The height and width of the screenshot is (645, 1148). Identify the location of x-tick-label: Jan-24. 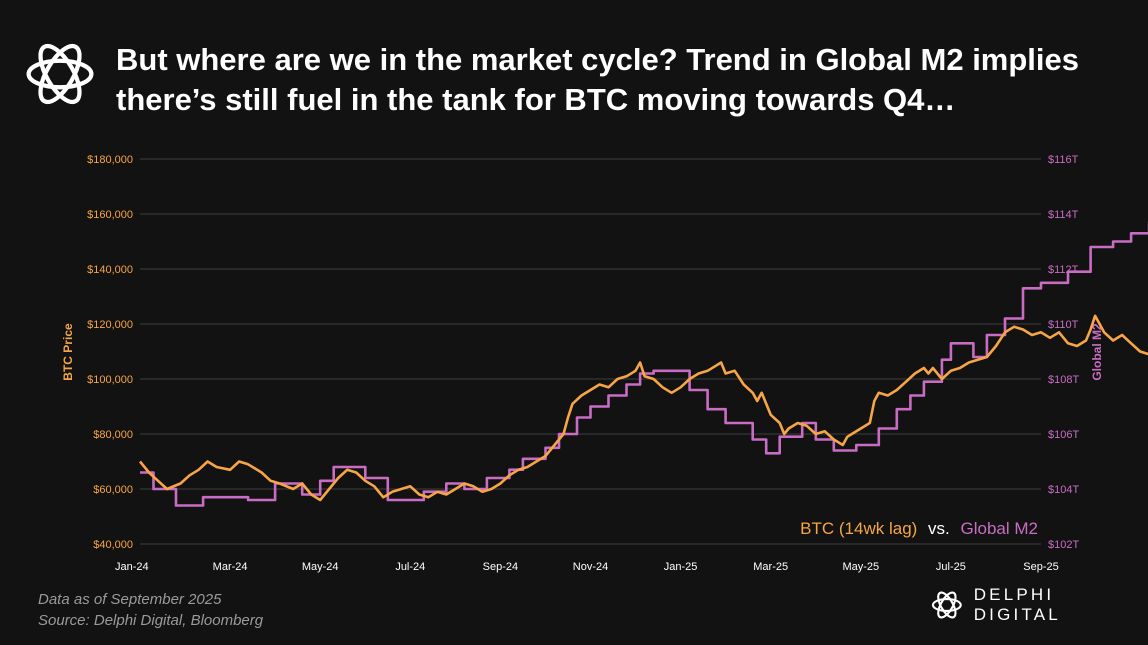
(132, 567).